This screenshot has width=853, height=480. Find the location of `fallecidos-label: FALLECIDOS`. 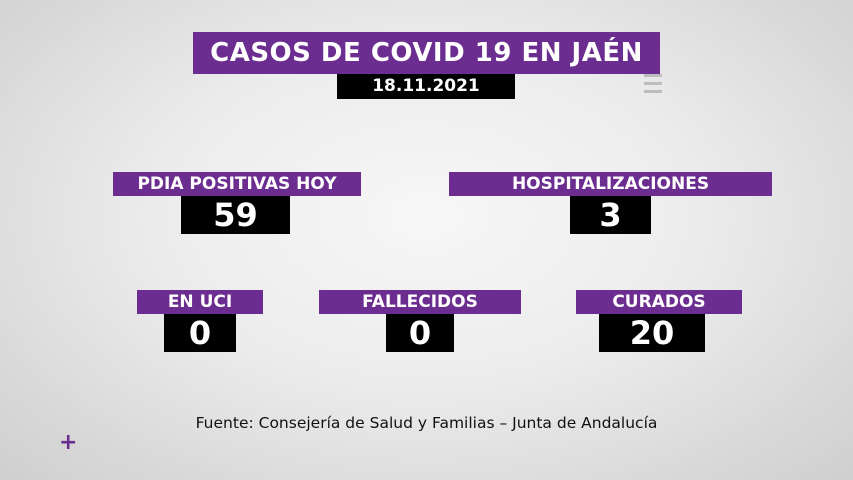

fallecidos-label: FALLECIDOS is located at coordinates (420, 302).